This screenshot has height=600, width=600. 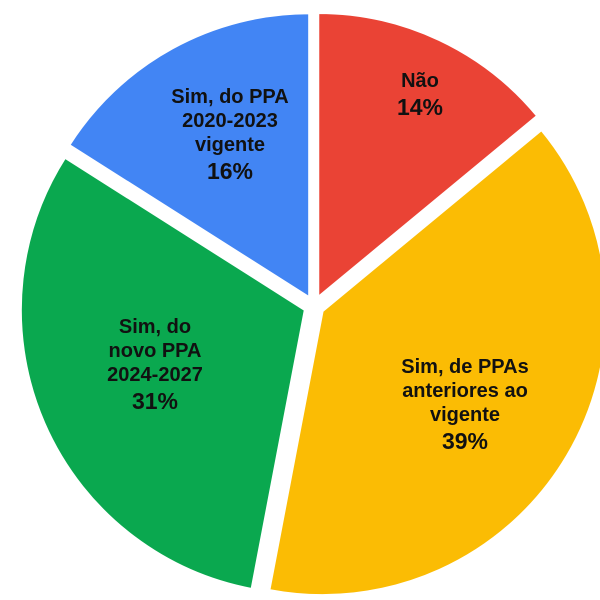 I want to click on value-label: 16%, so click(x=230, y=171).